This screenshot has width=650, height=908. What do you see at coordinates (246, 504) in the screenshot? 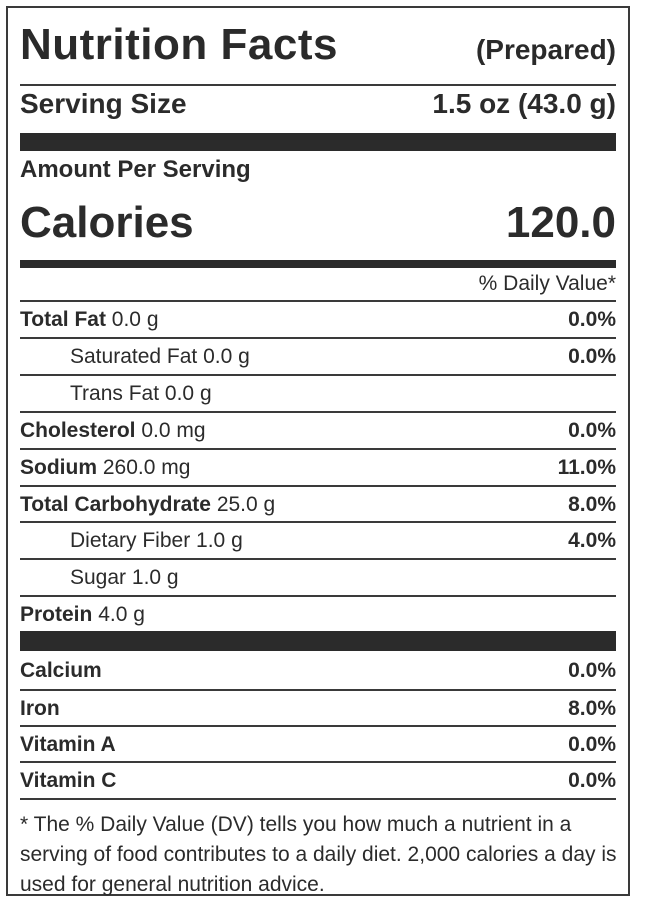
I see `nutrient-amount: 25.0 g` at bounding box center [246, 504].